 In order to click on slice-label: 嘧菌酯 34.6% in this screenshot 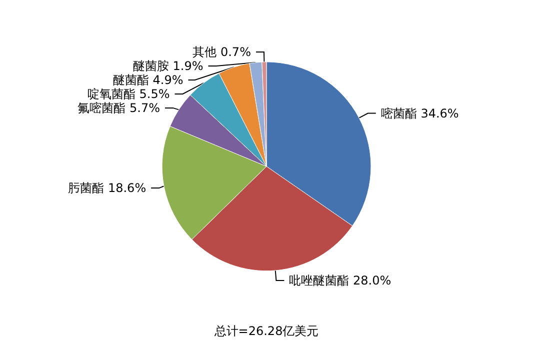, I will do `click(419, 113)`.